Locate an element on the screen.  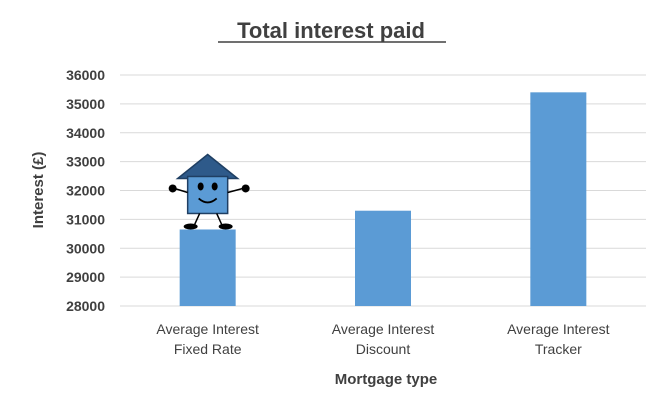
chart-title: Total interest paid is located at coordinates (331, 30).